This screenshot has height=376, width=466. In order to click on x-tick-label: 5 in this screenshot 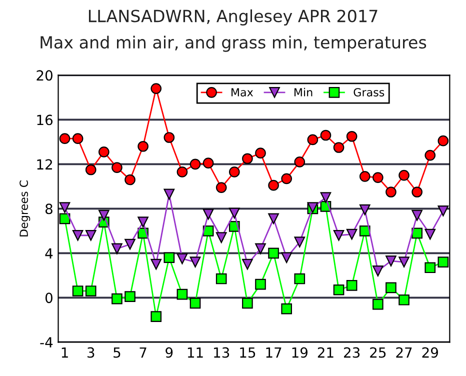, I will do `click(117, 352)`.